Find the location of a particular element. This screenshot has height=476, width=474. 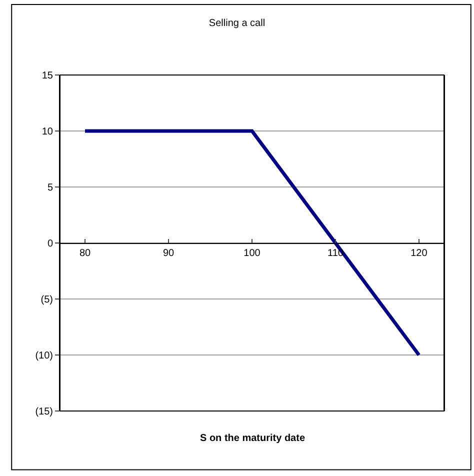

x-axis-title: S on the maturity date is located at coordinates (253, 438).